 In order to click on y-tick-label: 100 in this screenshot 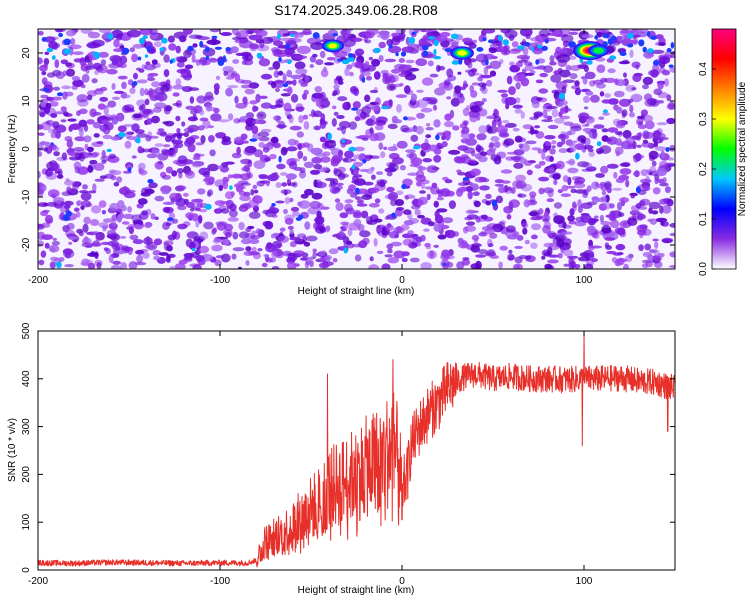, I will do `click(26, 521)`.